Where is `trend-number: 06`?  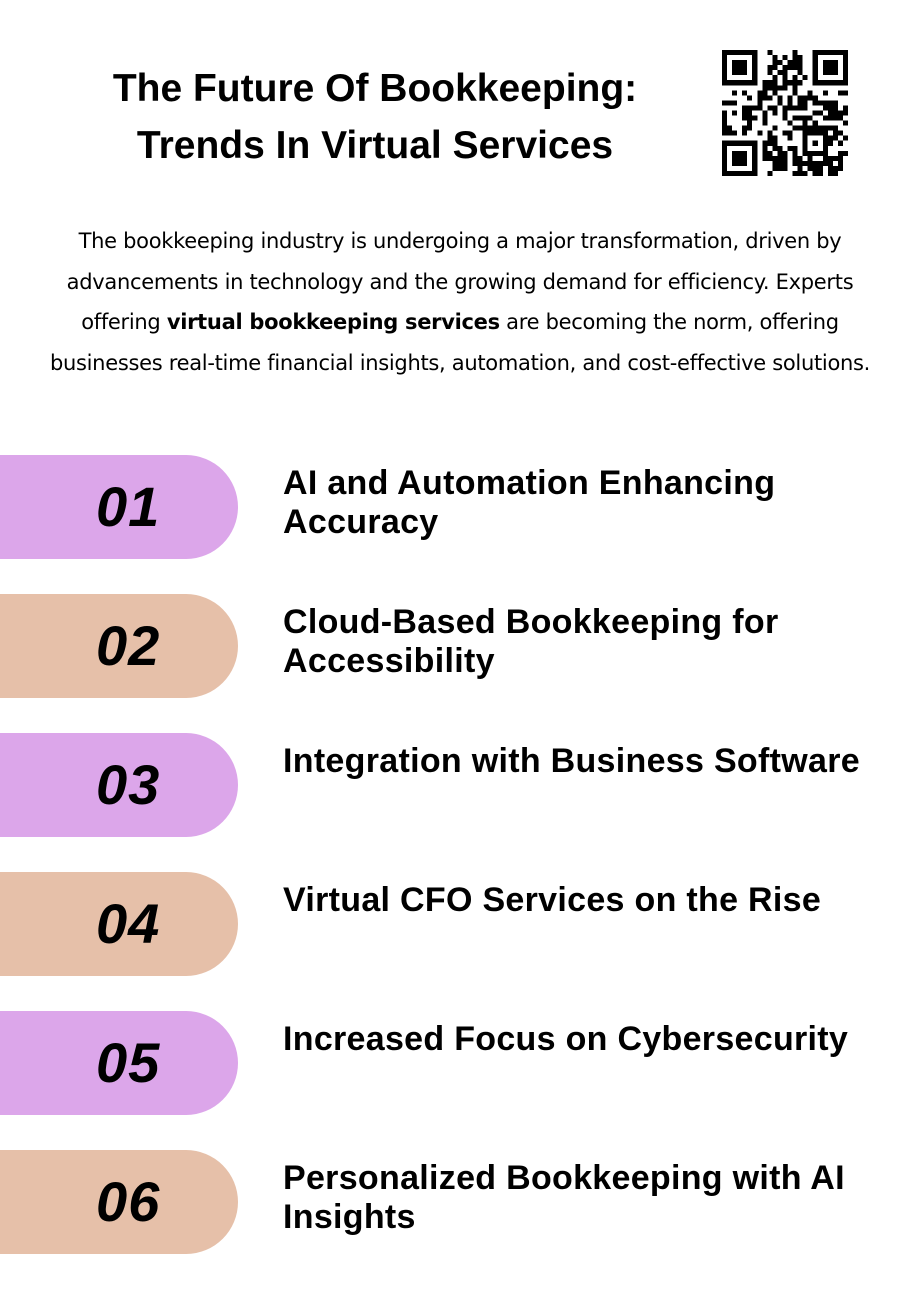 trend-number: 06 is located at coordinates (128, 1201).